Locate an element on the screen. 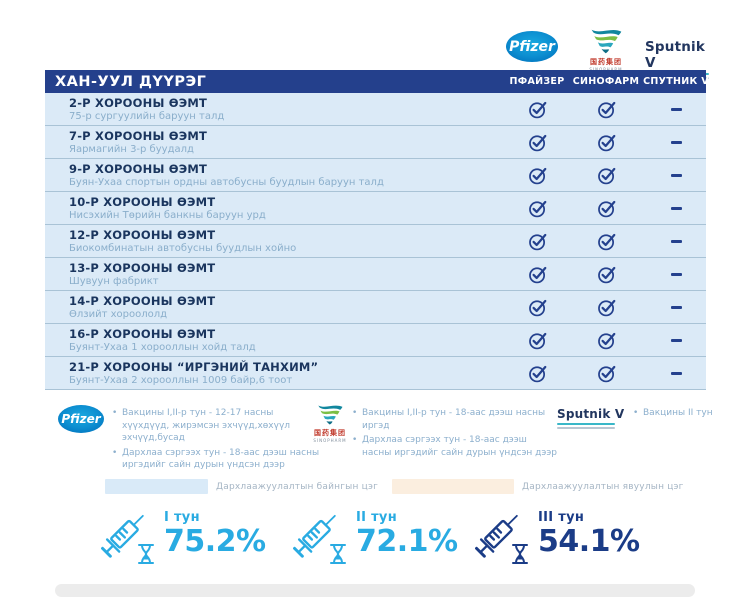 Image resolution: width=750 pixels, height=597 pixels. location-title: 21-Р ХОРООНЫ “ИРГЭНИЙ ТАНХИМ” is located at coordinates (194, 367).